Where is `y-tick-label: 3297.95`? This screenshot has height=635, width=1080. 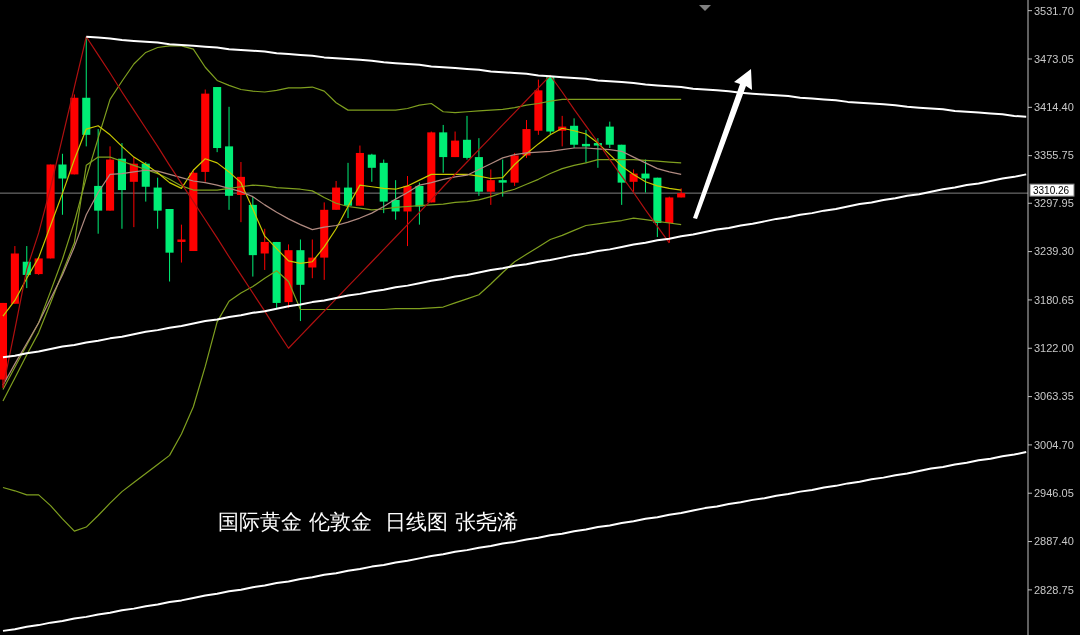
y-tick-label: 3297.95 is located at coordinates (1054, 203).